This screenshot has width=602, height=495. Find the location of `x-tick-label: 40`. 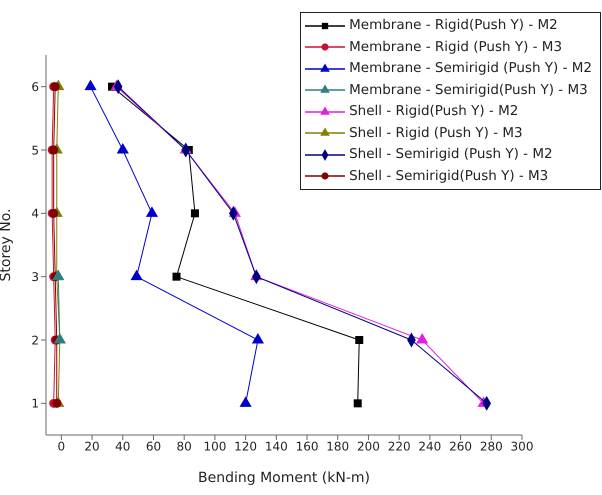

x-tick-label: 40 is located at coordinates (122, 447).